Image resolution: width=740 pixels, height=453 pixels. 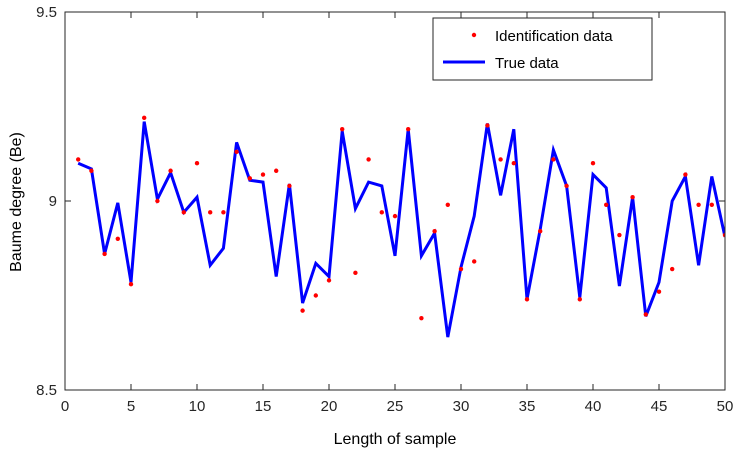 I want to click on legend-label-true-data: True data, so click(x=527, y=63).